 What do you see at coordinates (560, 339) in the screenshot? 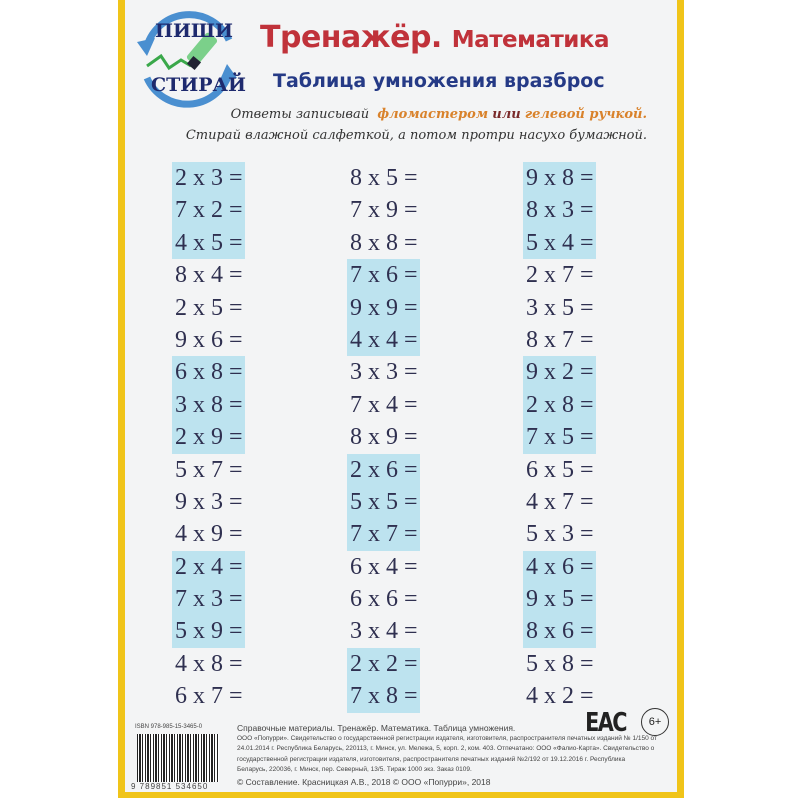
I see `problem-row: 8 x 7 =` at bounding box center [560, 339].